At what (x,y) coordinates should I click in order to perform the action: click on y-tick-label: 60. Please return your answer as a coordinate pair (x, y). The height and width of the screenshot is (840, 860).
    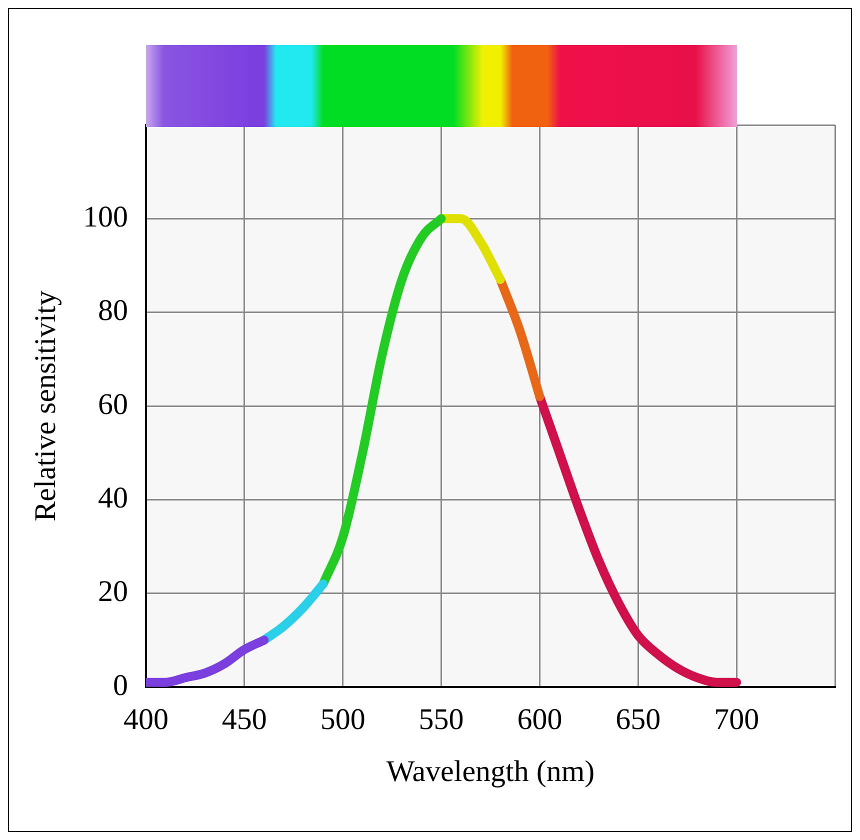
    Looking at the image, I should click on (113, 404).